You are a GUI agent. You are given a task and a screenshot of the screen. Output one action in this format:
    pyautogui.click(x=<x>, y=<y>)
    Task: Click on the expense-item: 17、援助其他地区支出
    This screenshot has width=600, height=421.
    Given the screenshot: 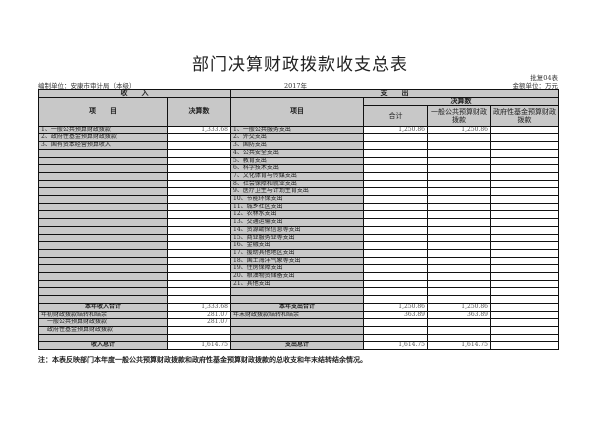 What is the action you would take?
    pyautogui.click(x=297, y=253)
    